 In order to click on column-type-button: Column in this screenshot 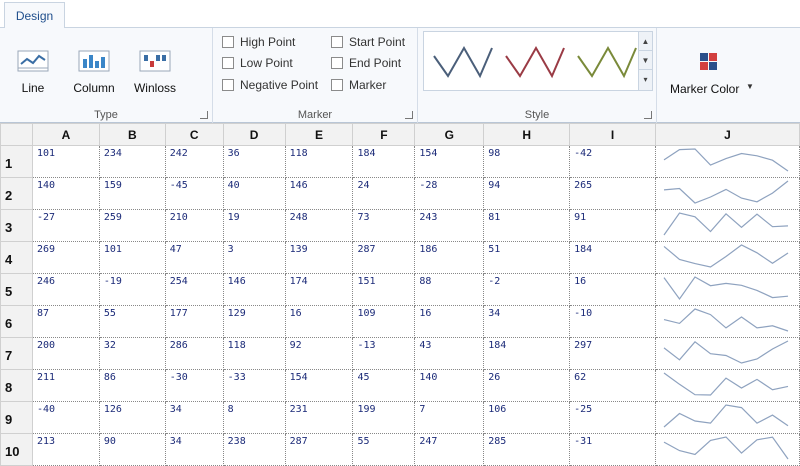, I will do `click(94, 71)`.